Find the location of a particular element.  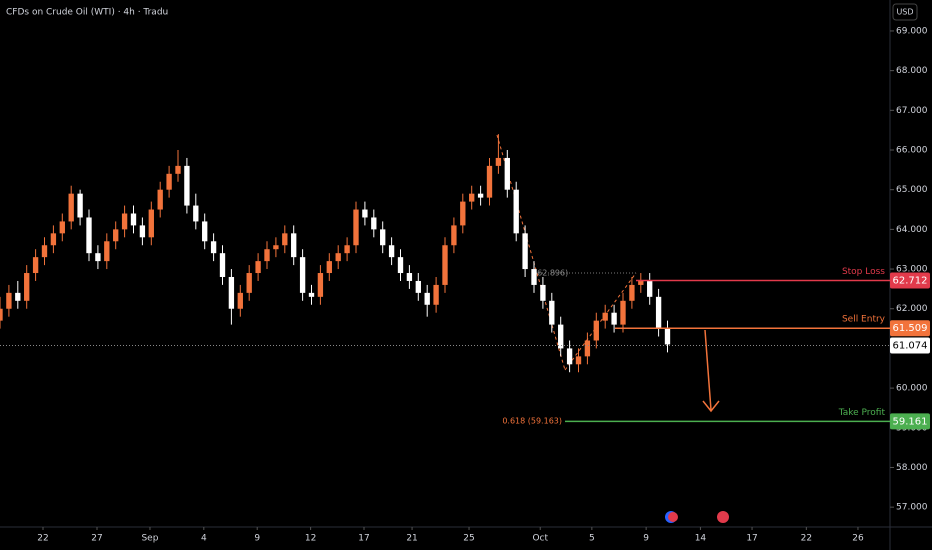

x-tick-label: 17 is located at coordinates (363, 539).